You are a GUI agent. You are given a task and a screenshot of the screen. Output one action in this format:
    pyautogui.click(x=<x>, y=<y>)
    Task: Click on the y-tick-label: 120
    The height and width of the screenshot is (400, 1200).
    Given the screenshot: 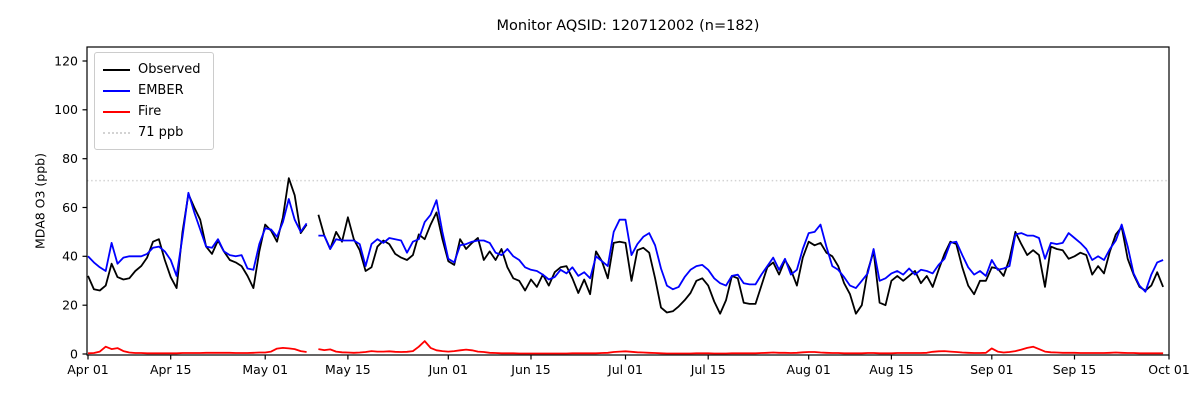 What is the action you would take?
    pyautogui.click(x=66, y=60)
    